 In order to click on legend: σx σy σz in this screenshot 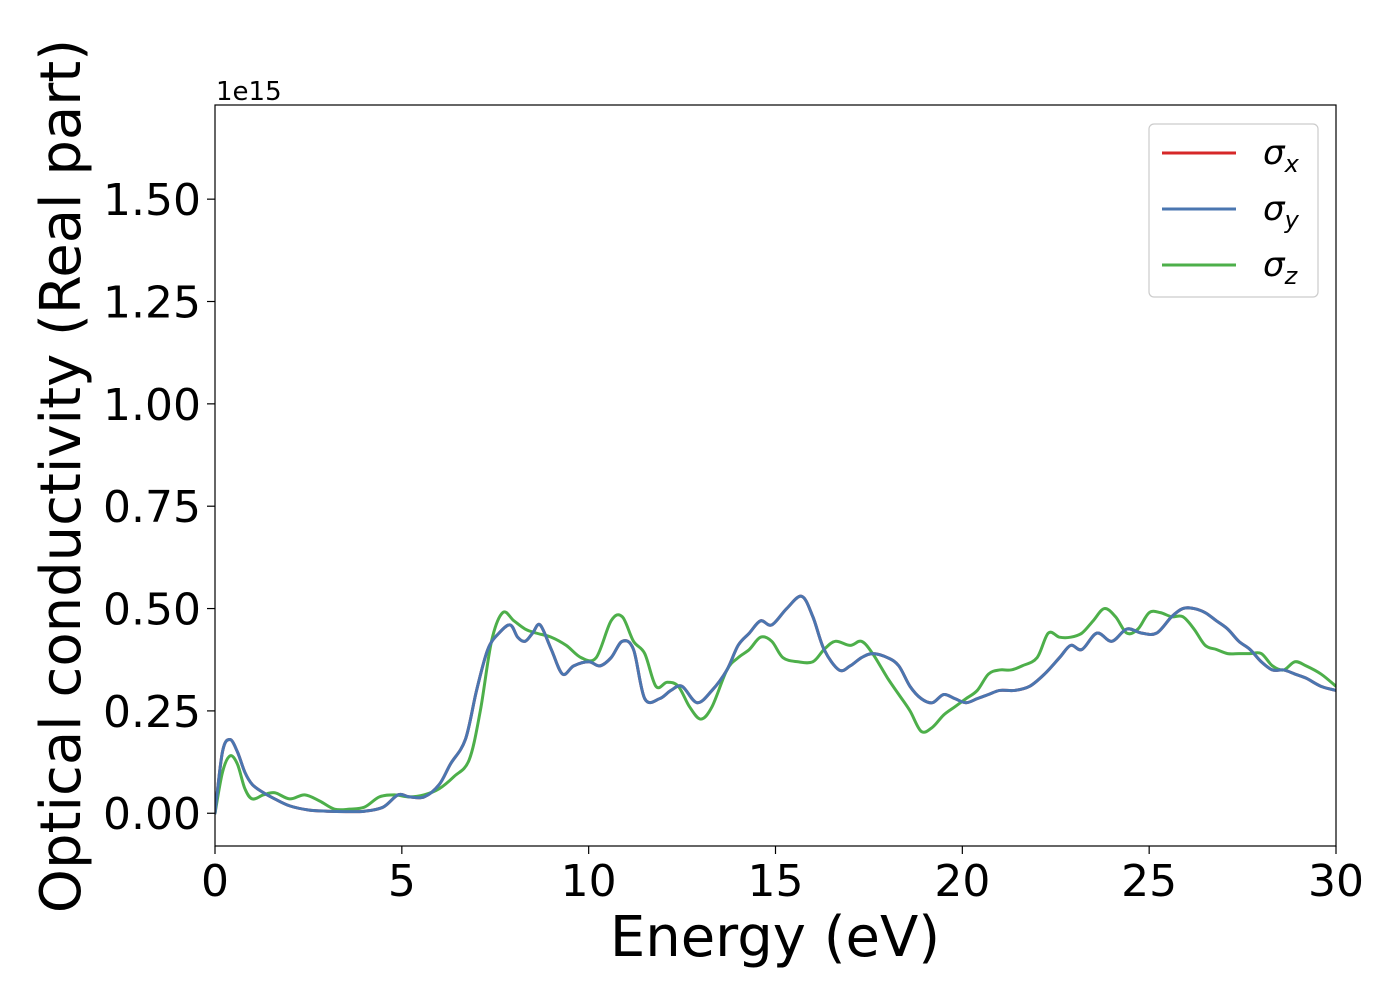, I will do `click(1233, 210)`.